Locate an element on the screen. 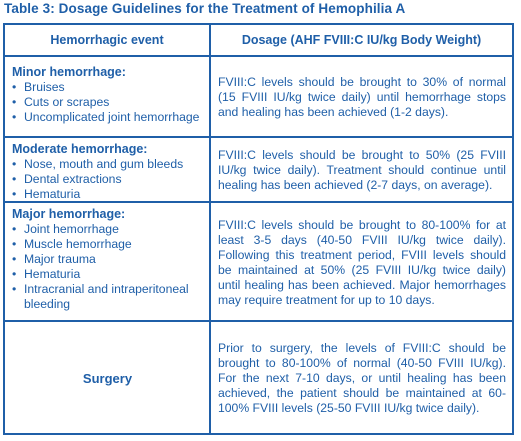 Image resolution: width=521 pixels, height=441 pixels. event-title-moderate: Moderate hemorrhage: is located at coordinates (80, 149).